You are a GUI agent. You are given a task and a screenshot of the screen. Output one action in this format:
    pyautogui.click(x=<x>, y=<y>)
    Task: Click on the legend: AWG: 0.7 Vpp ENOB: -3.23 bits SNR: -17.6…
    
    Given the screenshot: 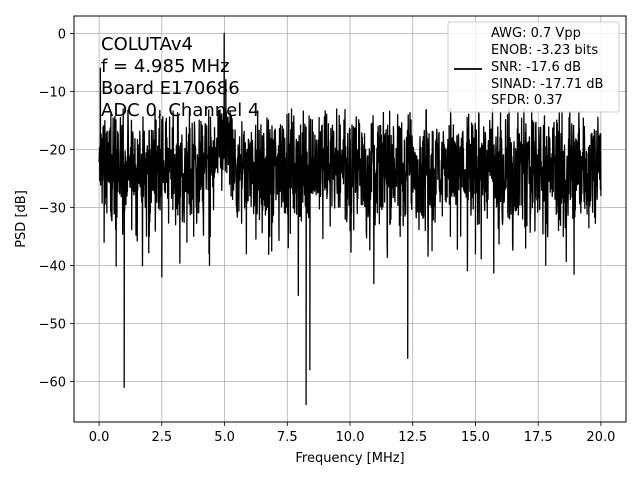 What is the action you would take?
    pyautogui.click(x=533, y=67)
    